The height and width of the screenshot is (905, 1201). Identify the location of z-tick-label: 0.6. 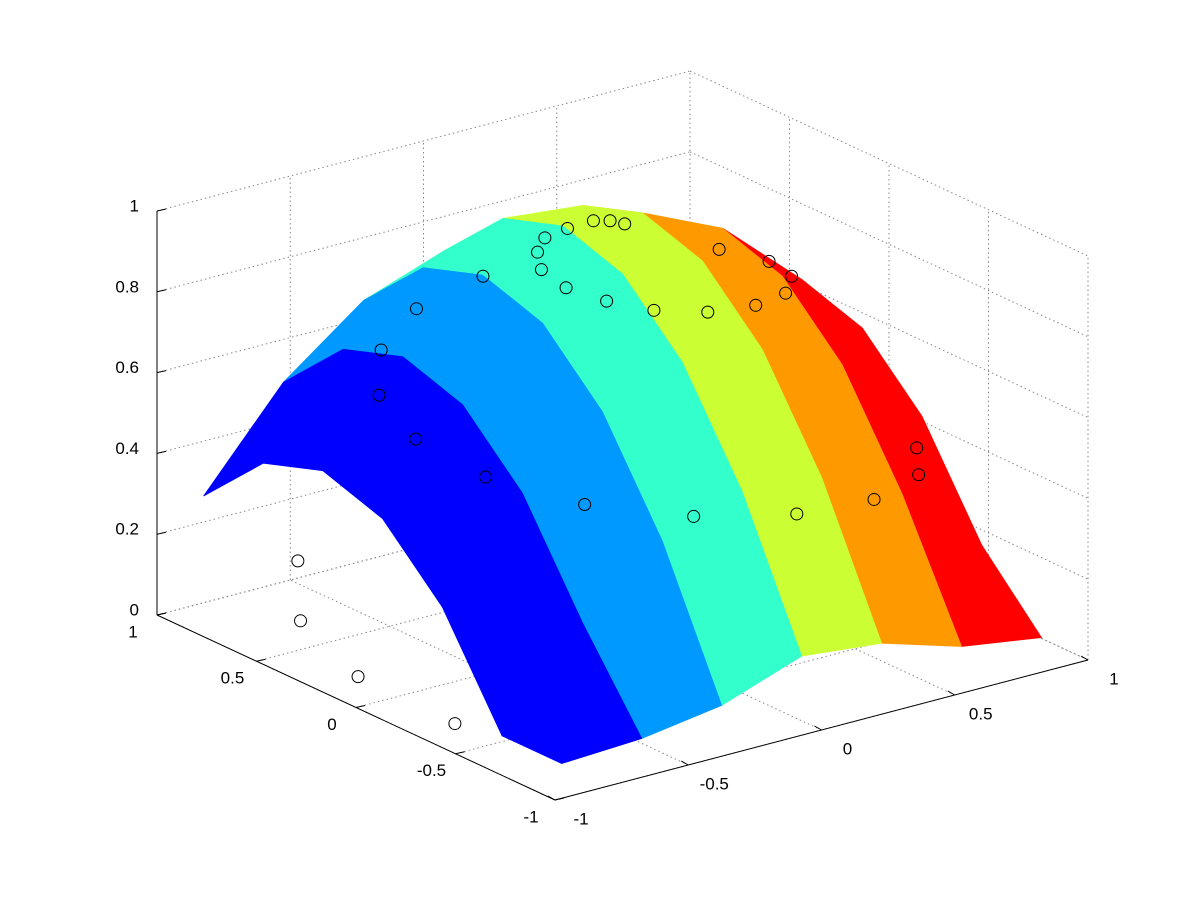
(127, 367).